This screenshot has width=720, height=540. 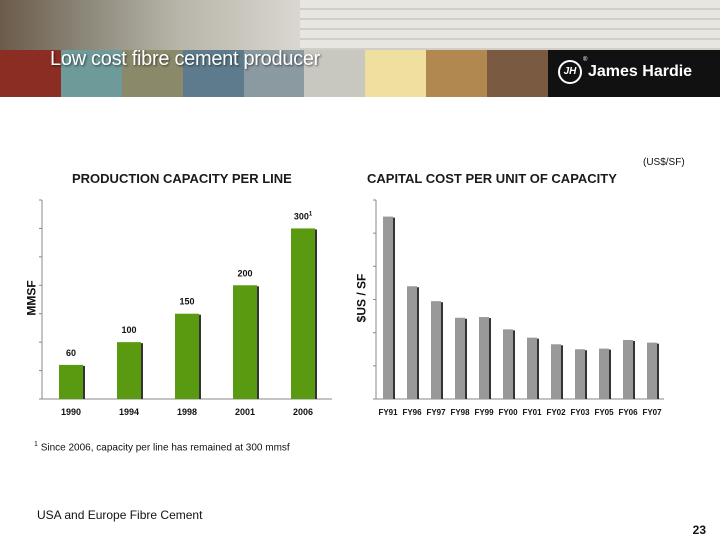 What do you see at coordinates (71, 353) in the screenshot?
I see `chart1-data-label: 60` at bounding box center [71, 353].